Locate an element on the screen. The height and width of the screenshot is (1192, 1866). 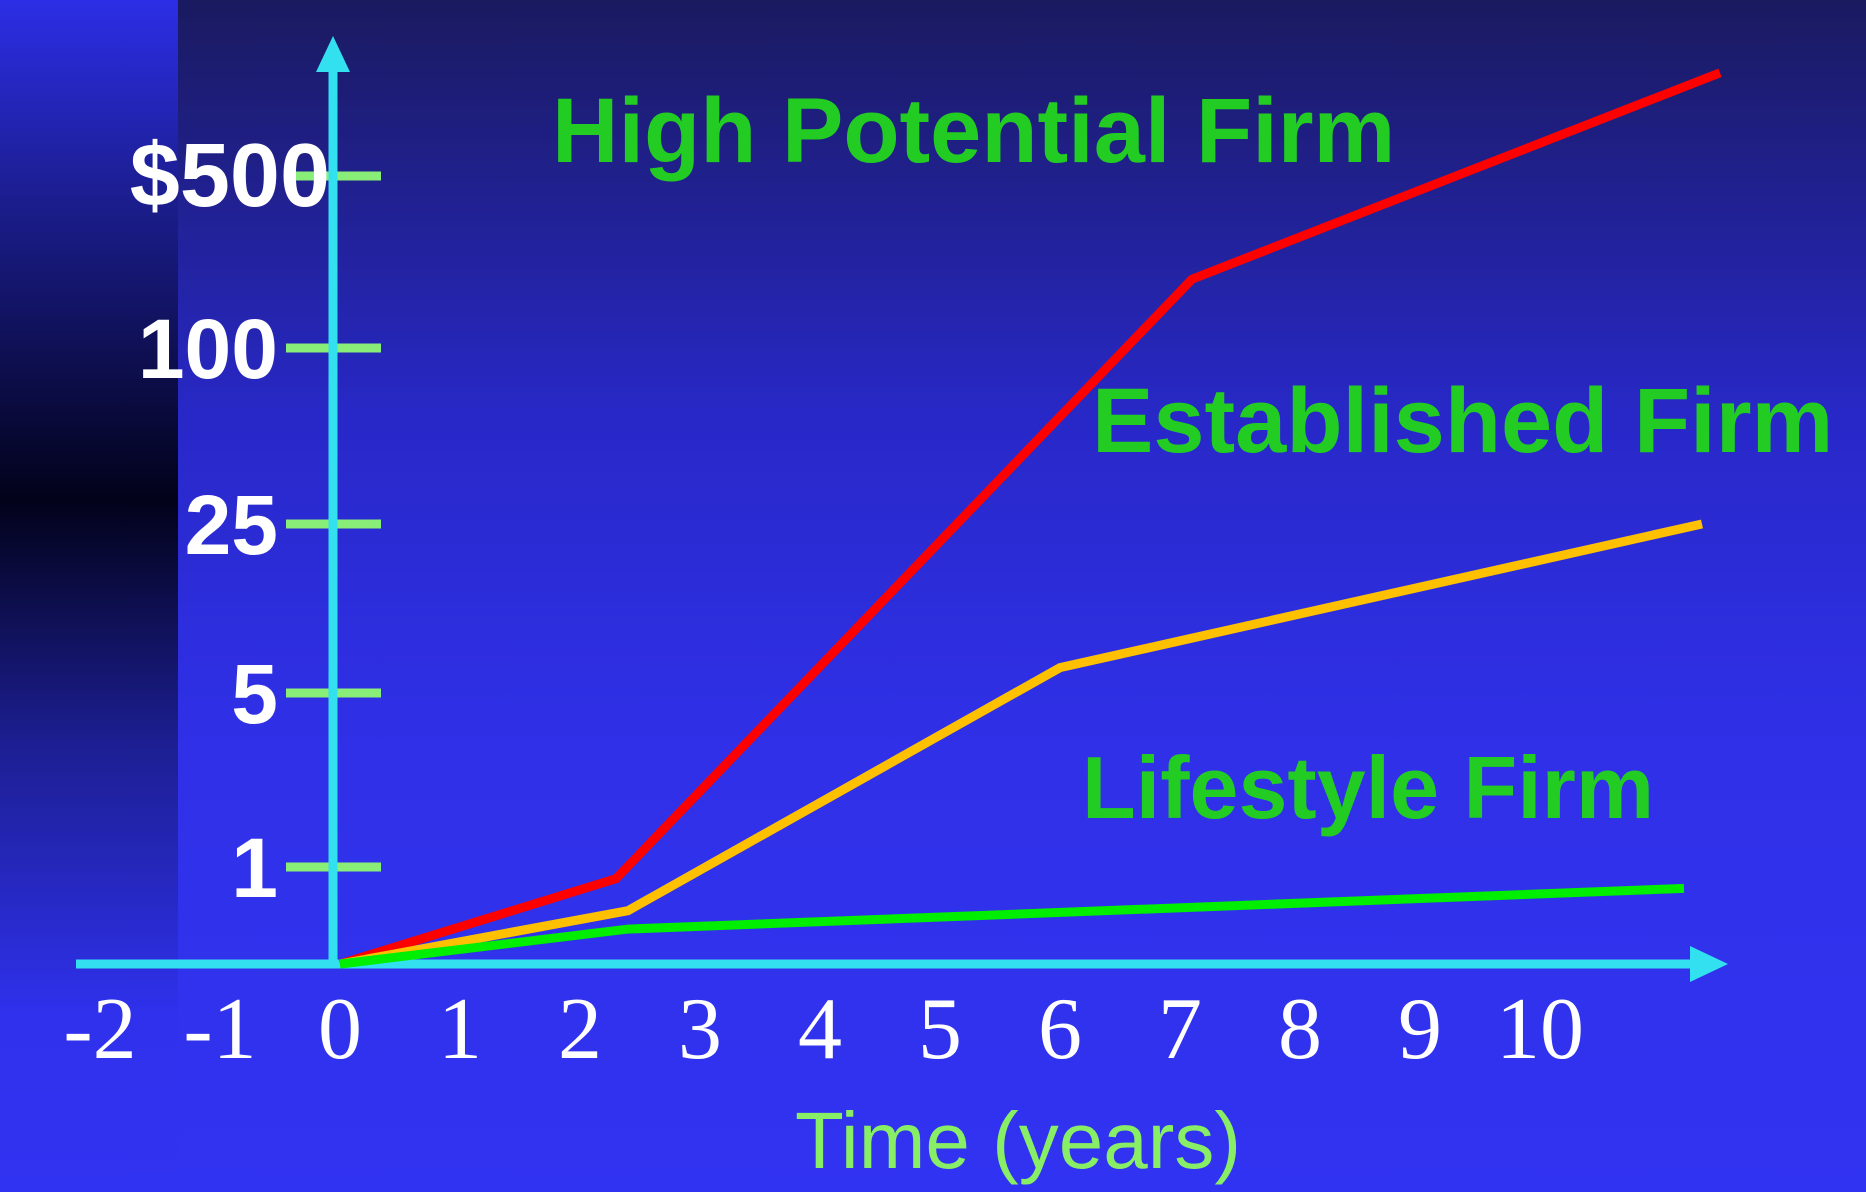
series-label: High Potential Firm is located at coordinates (973, 131).